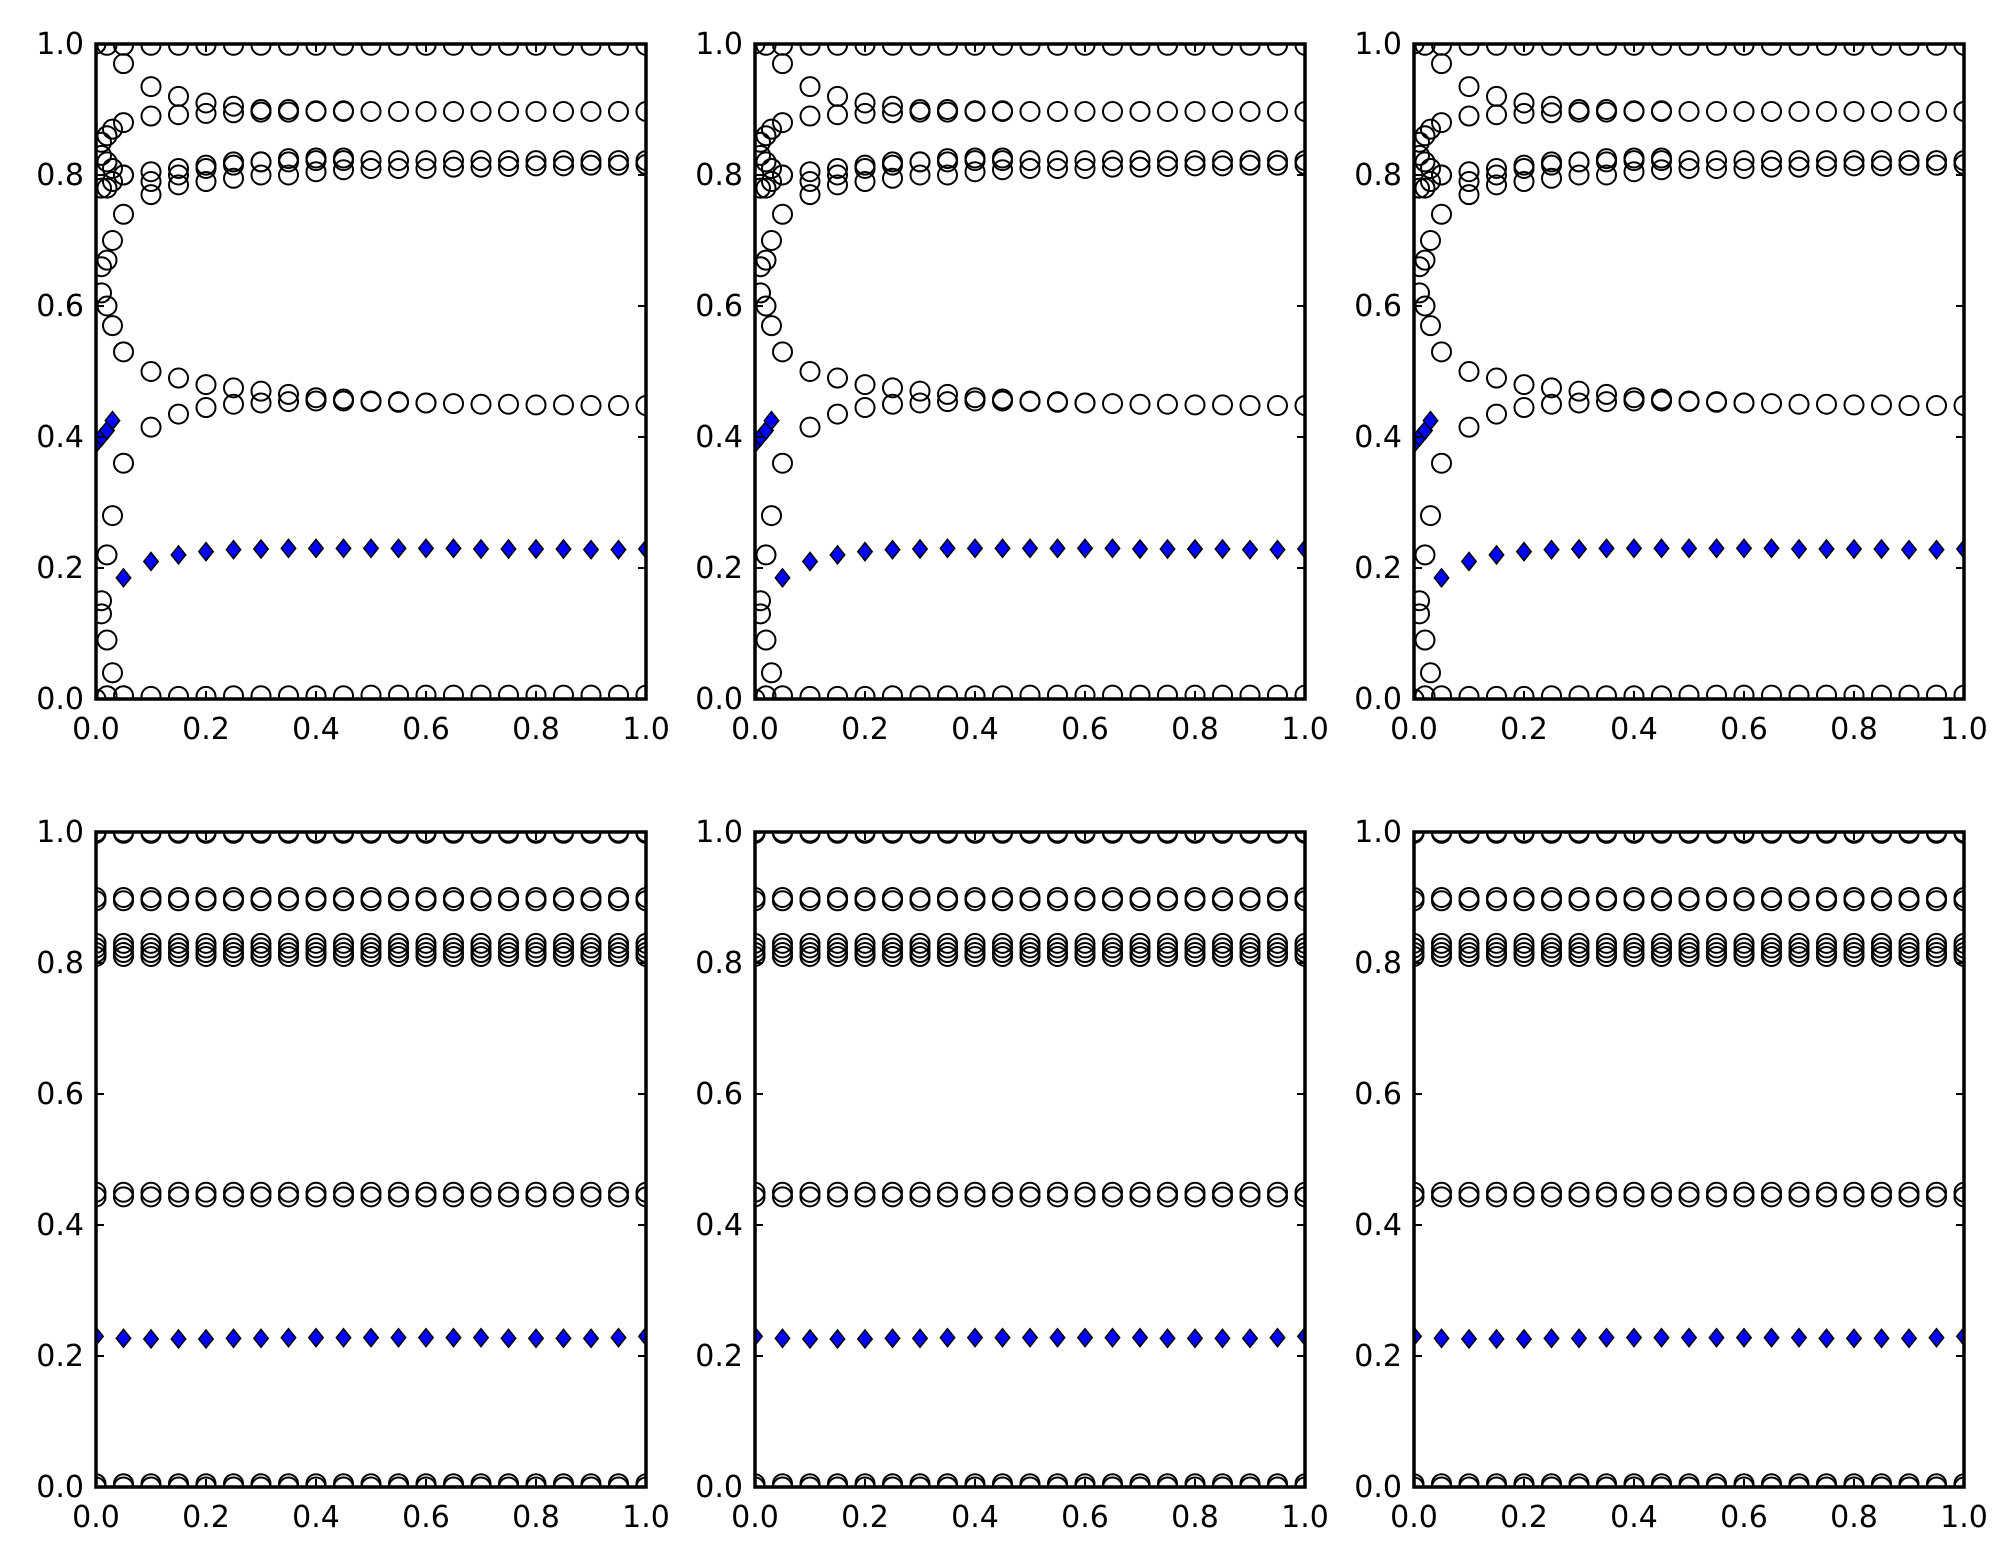 This screenshot has height=1565, width=2004. I want to click on plot-area, so click(1030, 371).